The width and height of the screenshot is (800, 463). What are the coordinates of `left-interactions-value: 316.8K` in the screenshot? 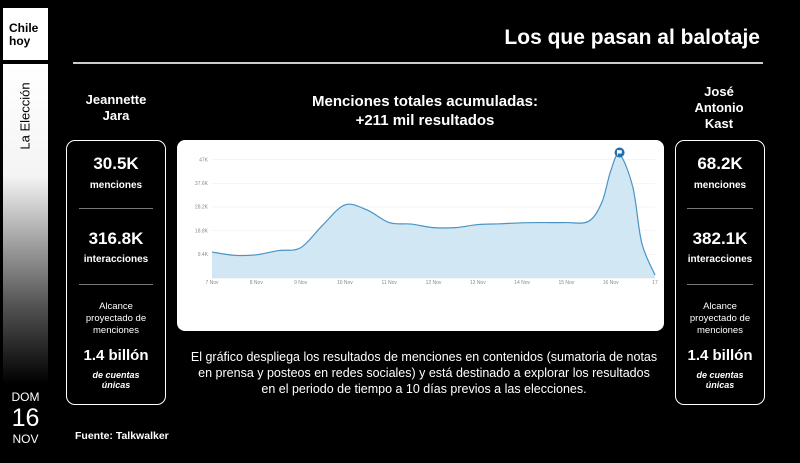 It's located at (116, 238).